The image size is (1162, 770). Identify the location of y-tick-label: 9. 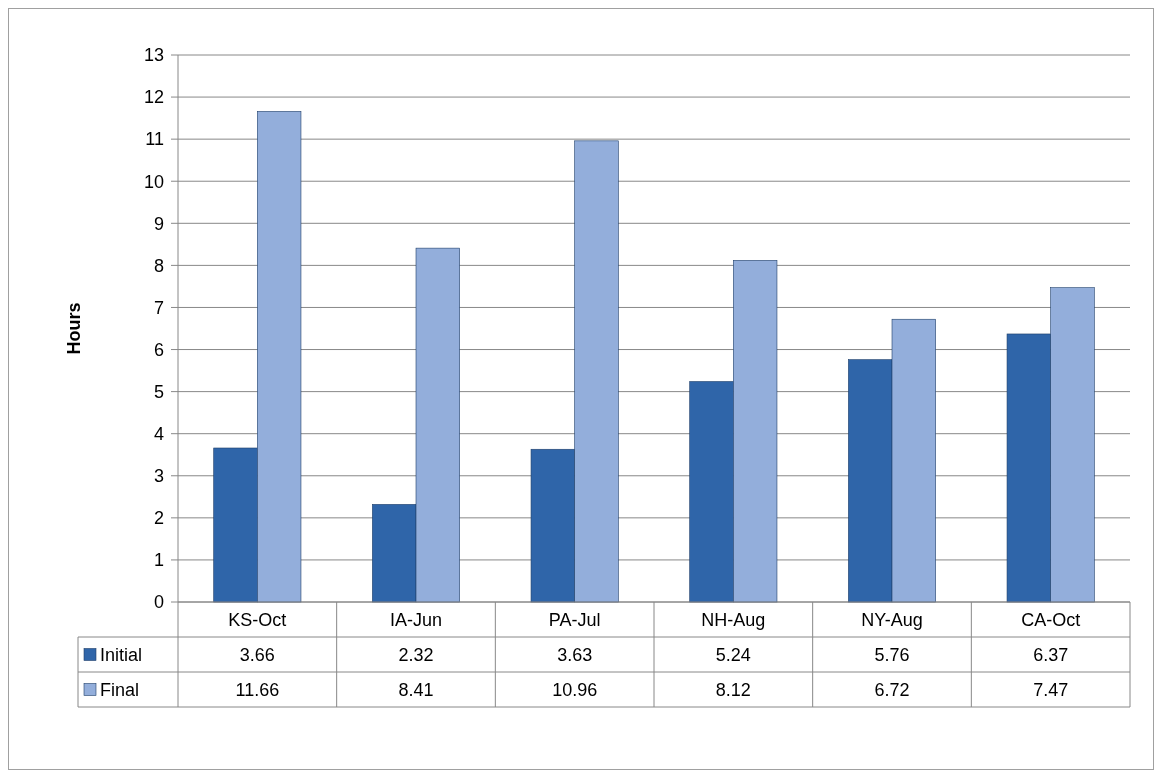
(158, 223).